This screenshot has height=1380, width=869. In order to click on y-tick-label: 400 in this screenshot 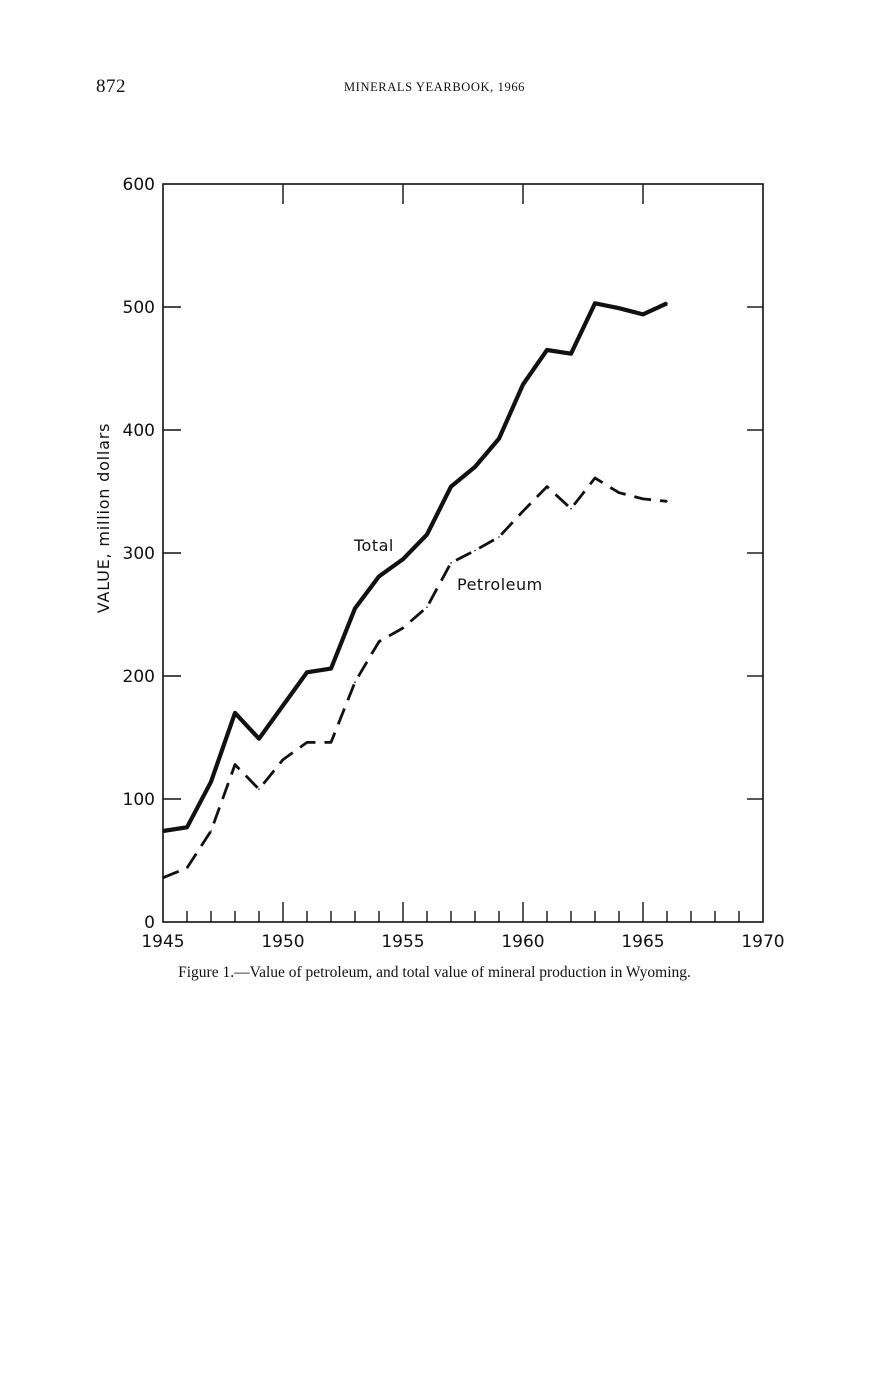, I will do `click(139, 431)`.